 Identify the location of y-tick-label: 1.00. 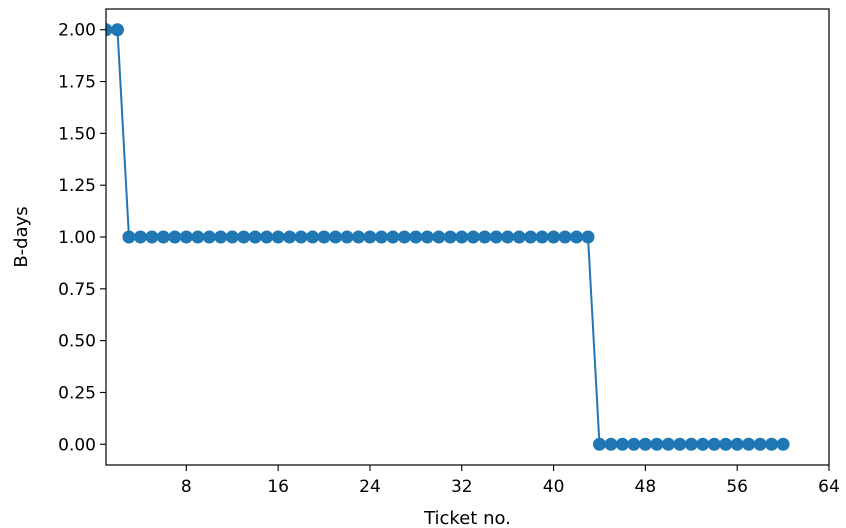
(77, 238).